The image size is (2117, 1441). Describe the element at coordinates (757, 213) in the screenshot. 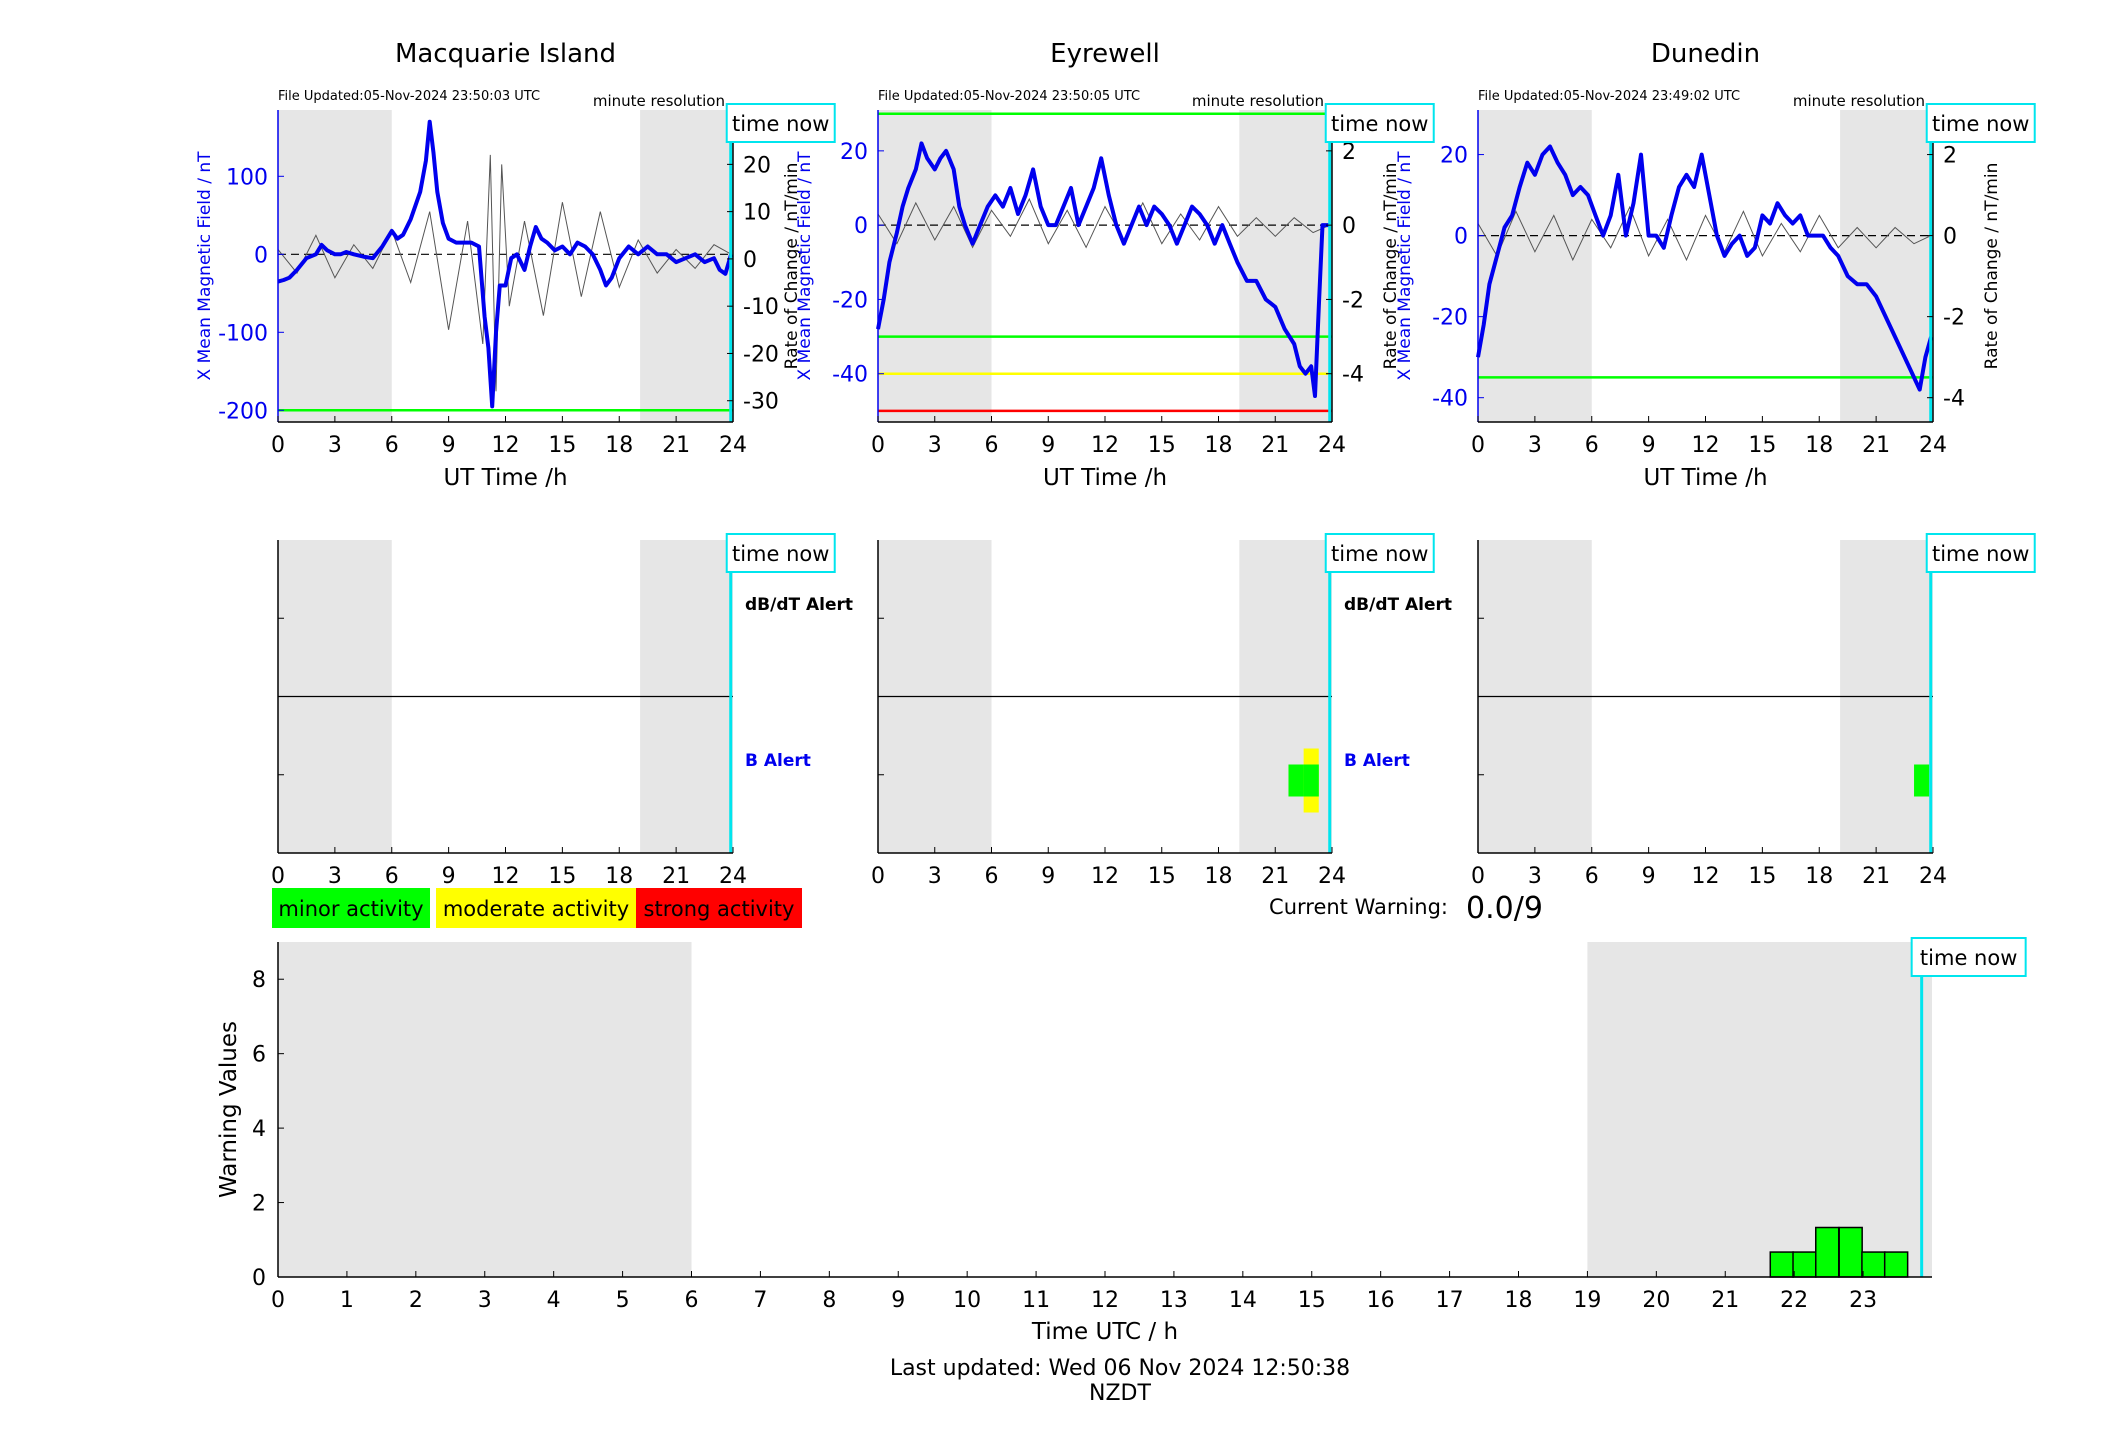

I see `y2-tick-label: 10` at that location.